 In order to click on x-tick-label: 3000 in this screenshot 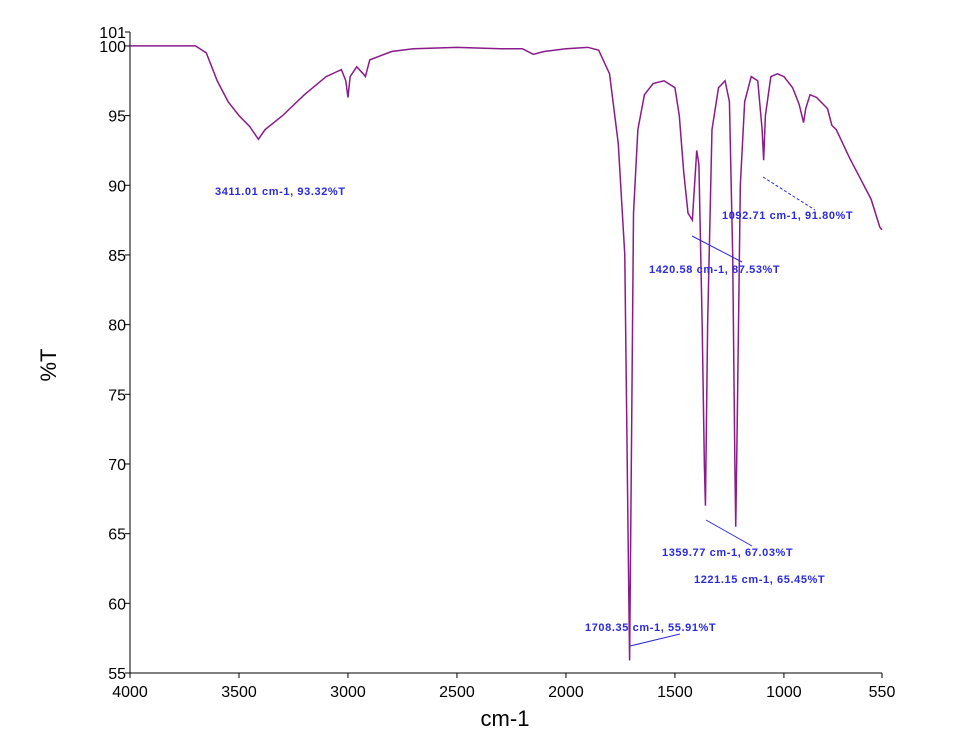, I will do `click(348, 692)`.